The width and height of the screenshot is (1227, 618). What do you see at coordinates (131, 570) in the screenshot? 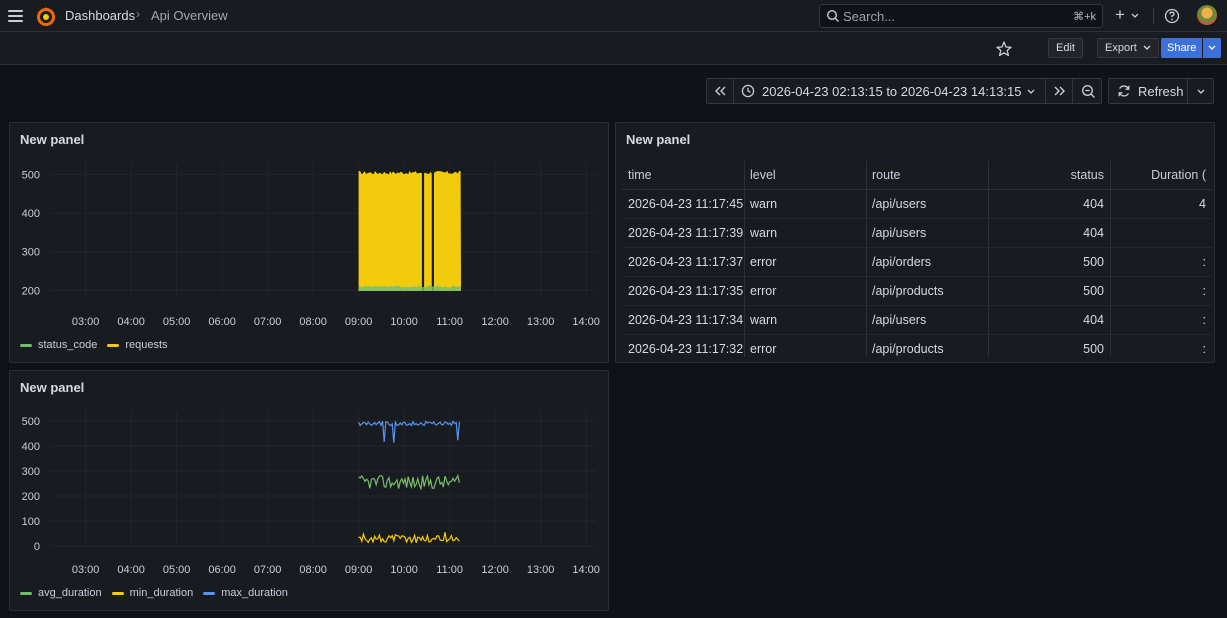
I see `x-tick-label: 04:00` at bounding box center [131, 570].